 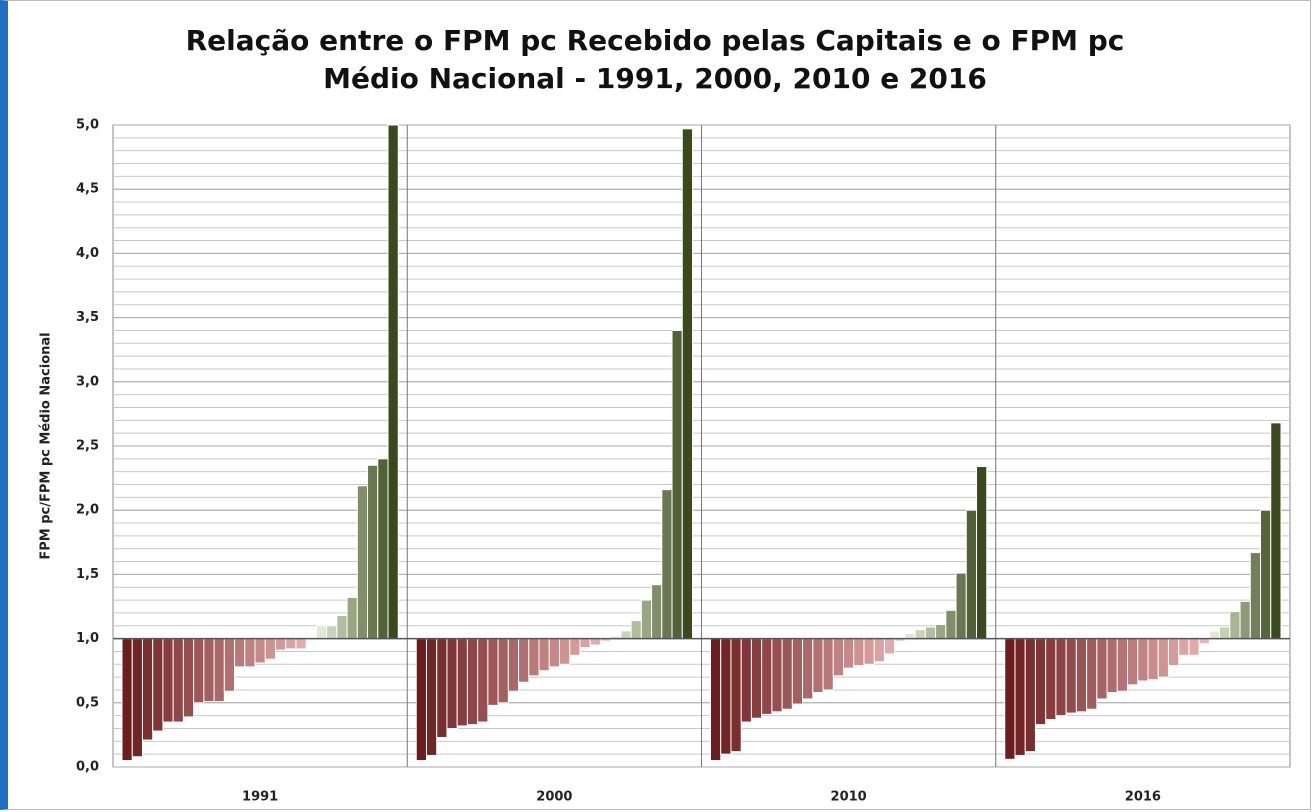 What do you see at coordinates (87, 125) in the screenshot?
I see `y-tick-label: 5,0` at bounding box center [87, 125].